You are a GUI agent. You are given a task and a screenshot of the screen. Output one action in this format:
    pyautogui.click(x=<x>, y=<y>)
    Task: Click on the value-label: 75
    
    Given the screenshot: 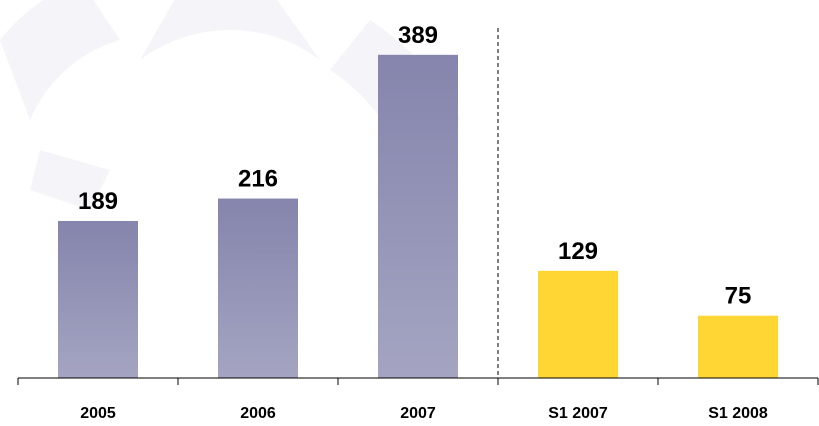 What is the action you would take?
    pyautogui.click(x=738, y=296)
    